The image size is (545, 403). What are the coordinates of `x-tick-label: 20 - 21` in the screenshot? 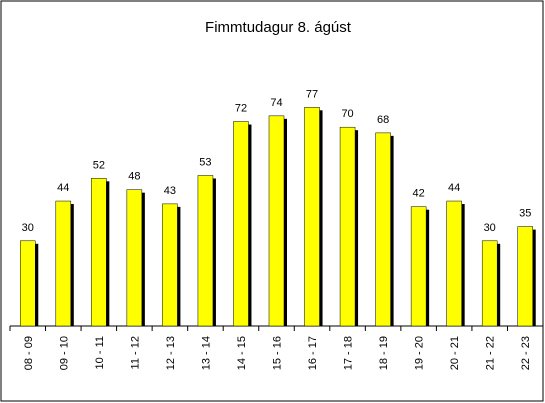 It's located at (455, 353).